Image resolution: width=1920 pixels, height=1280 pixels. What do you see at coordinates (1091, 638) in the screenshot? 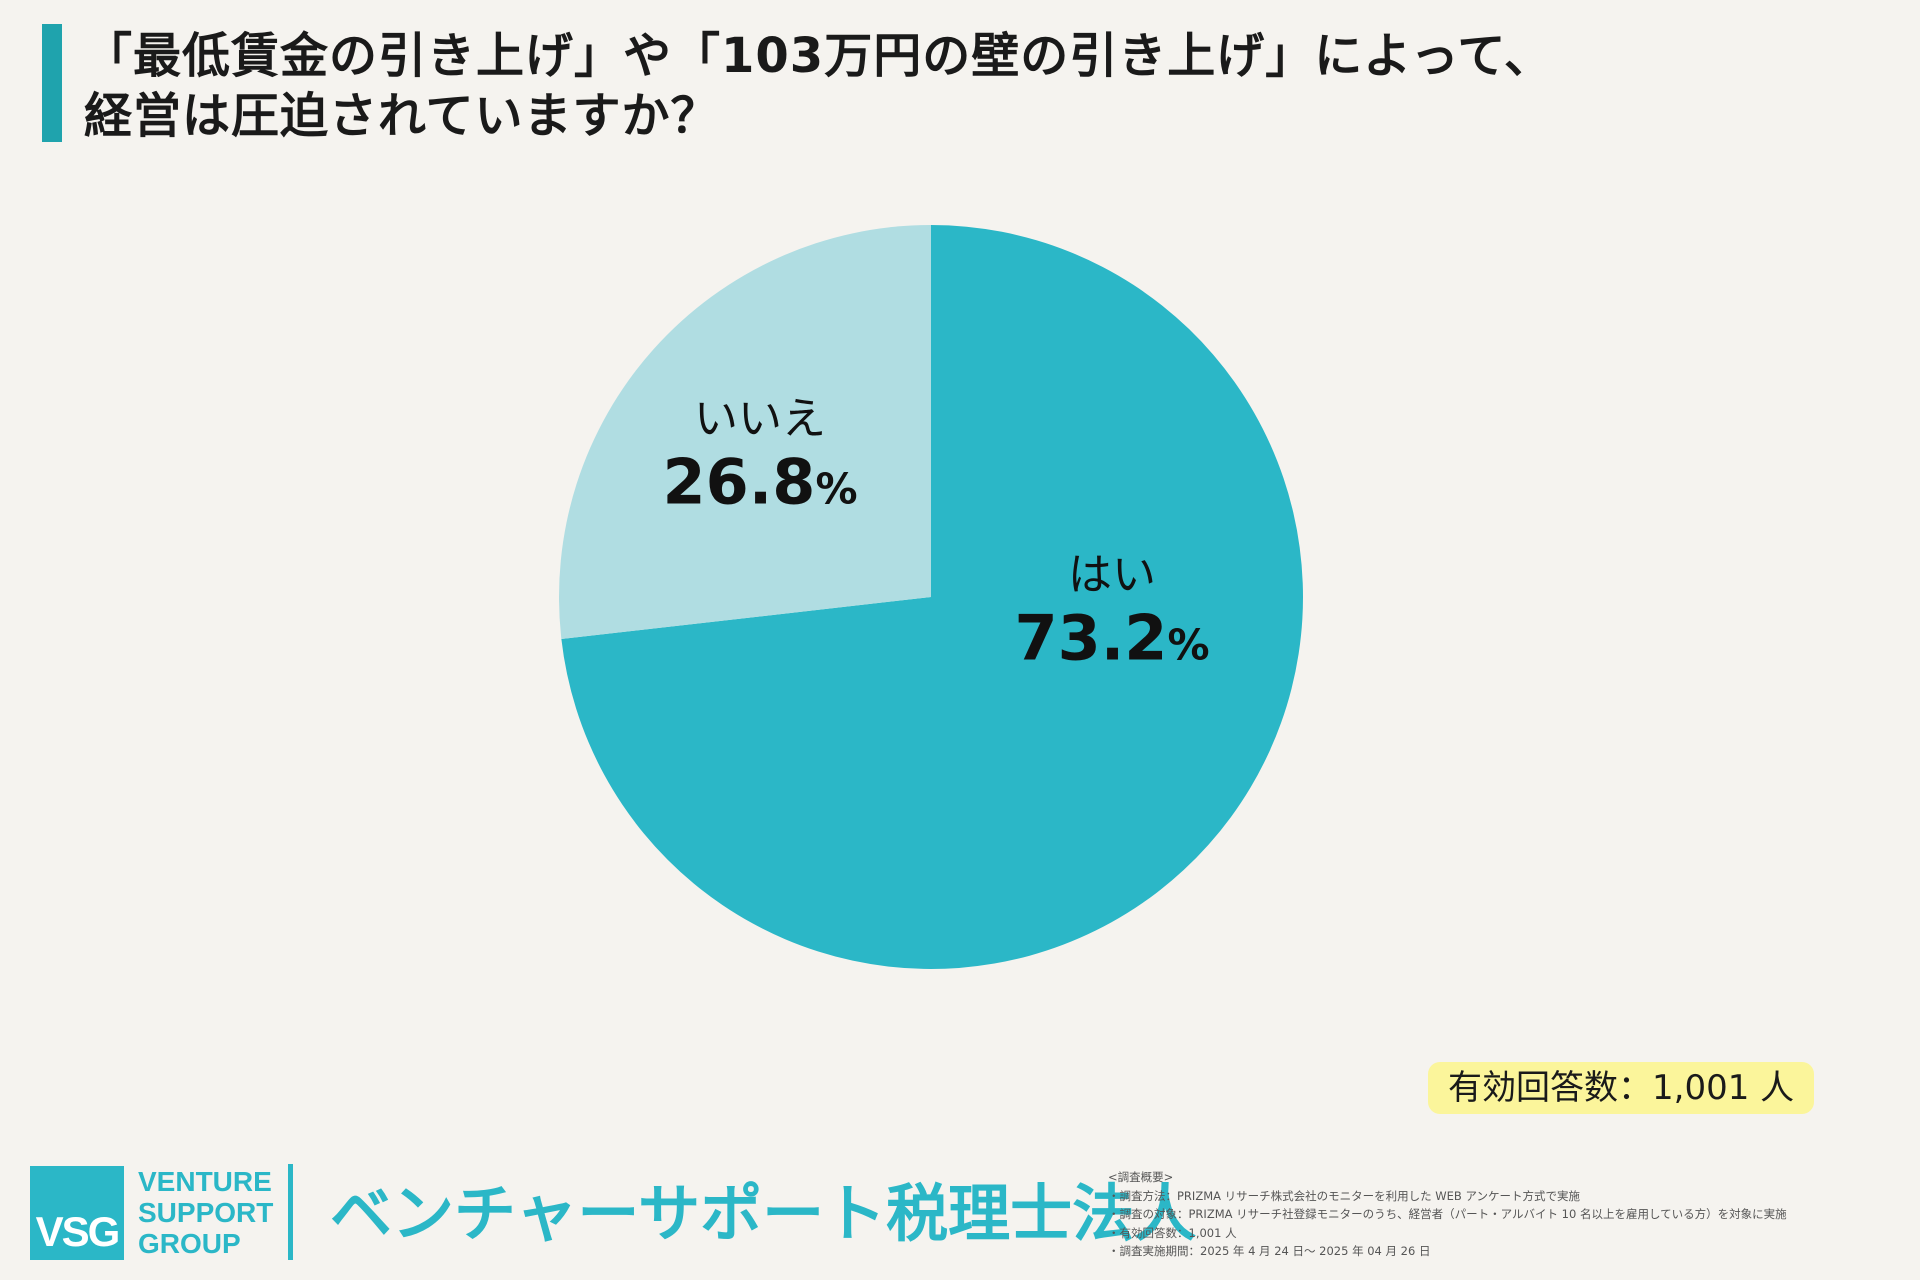
I see `slice-value-yes: 73.2` at bounding box center [1091, 638].